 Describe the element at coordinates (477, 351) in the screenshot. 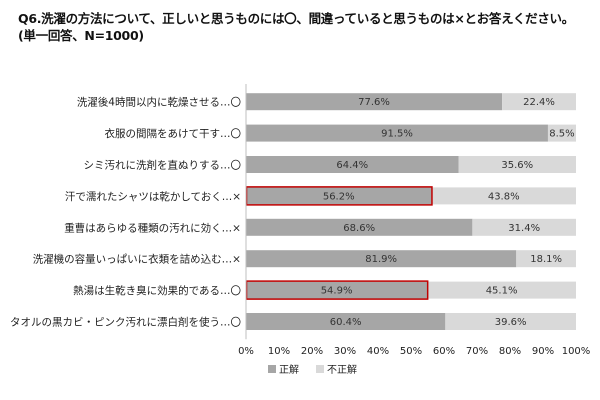

I see `x-tick-label: 70%` at that location.